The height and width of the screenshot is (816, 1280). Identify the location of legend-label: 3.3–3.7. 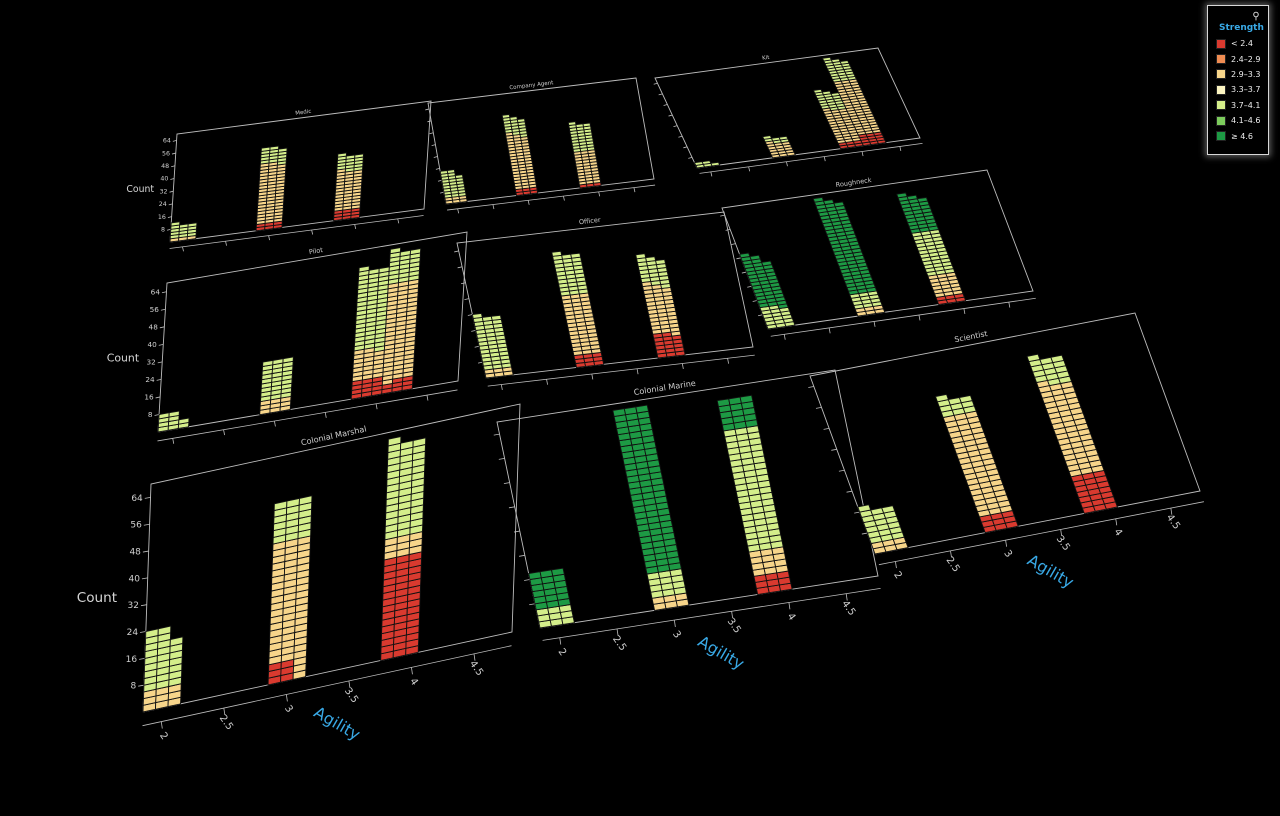
(1246, 90).